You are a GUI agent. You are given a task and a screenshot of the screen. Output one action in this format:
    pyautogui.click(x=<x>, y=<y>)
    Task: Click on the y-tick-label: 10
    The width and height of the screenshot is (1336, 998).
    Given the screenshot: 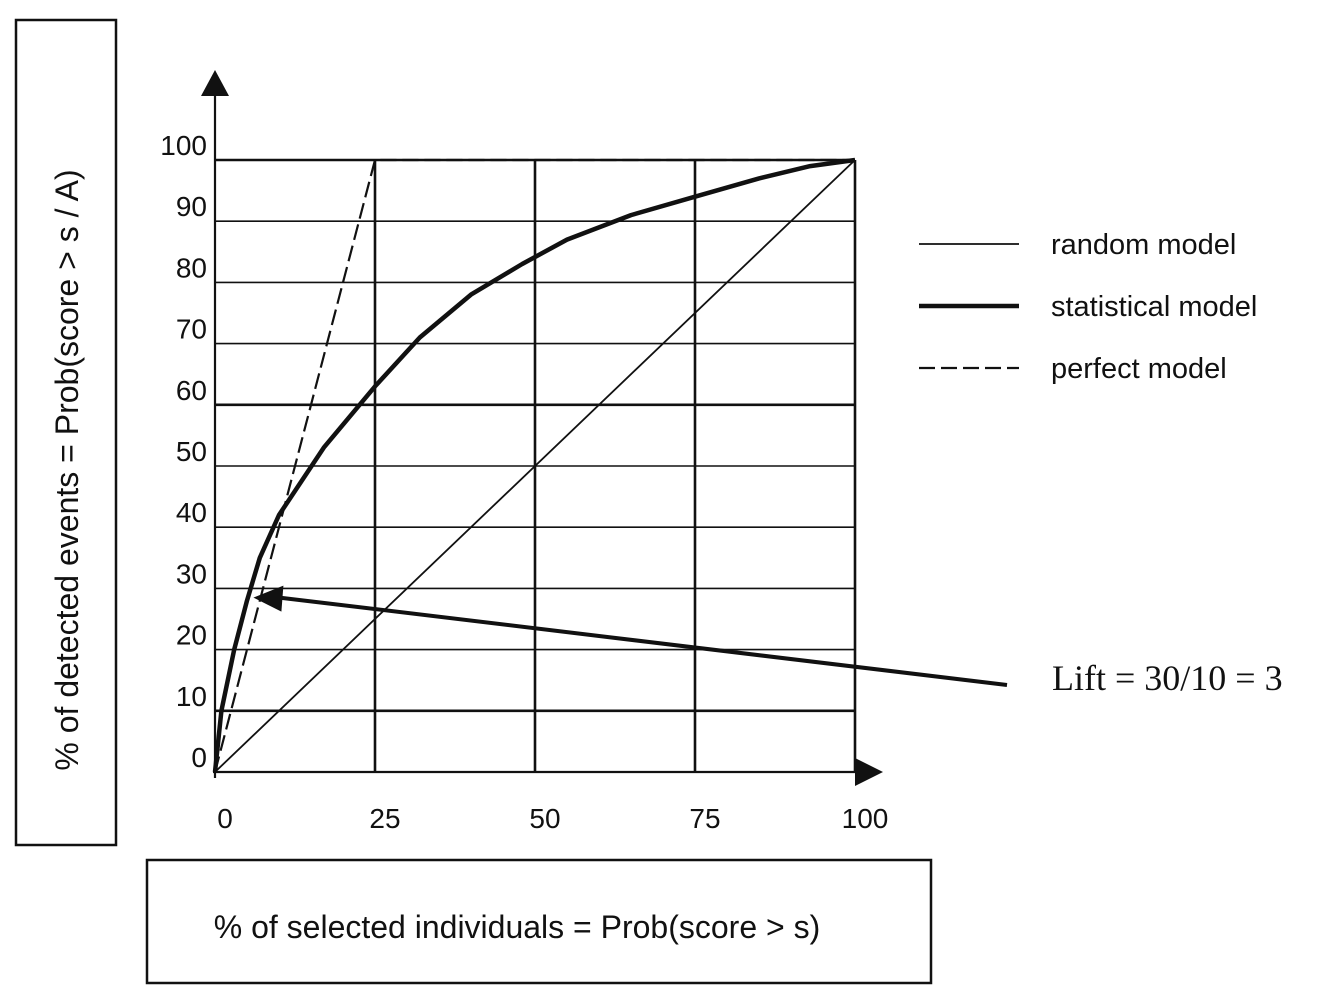 What is the action you would take?
    pyautogui.click(x=191, y=696)
    